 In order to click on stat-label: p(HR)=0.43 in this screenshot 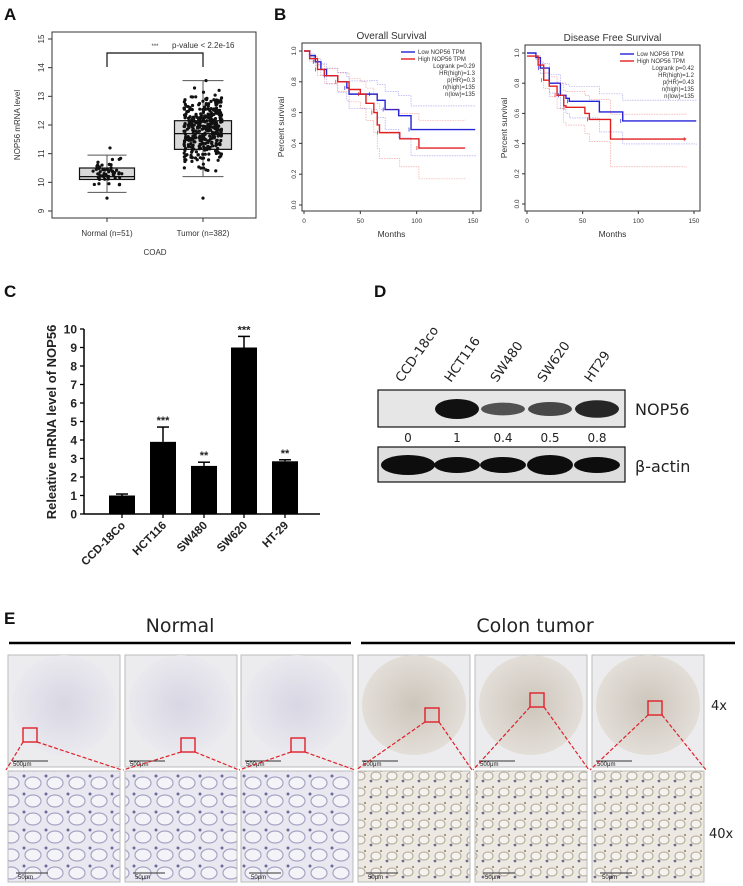, I will do `click(679, 83)`.